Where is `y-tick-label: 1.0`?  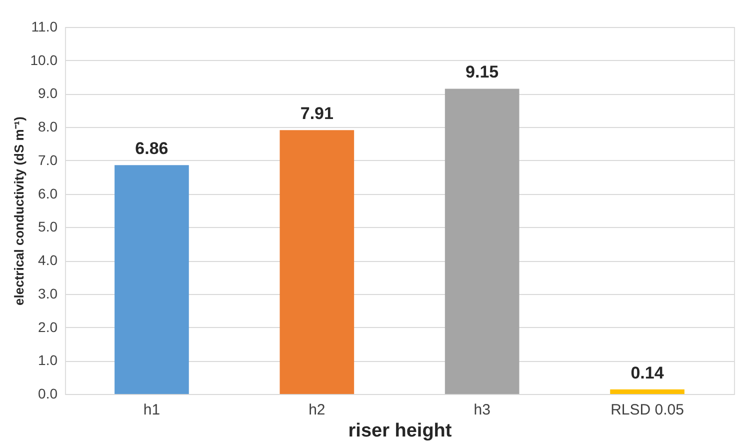
y-tick-label: 1.0 is located at coordinates (48, 360).